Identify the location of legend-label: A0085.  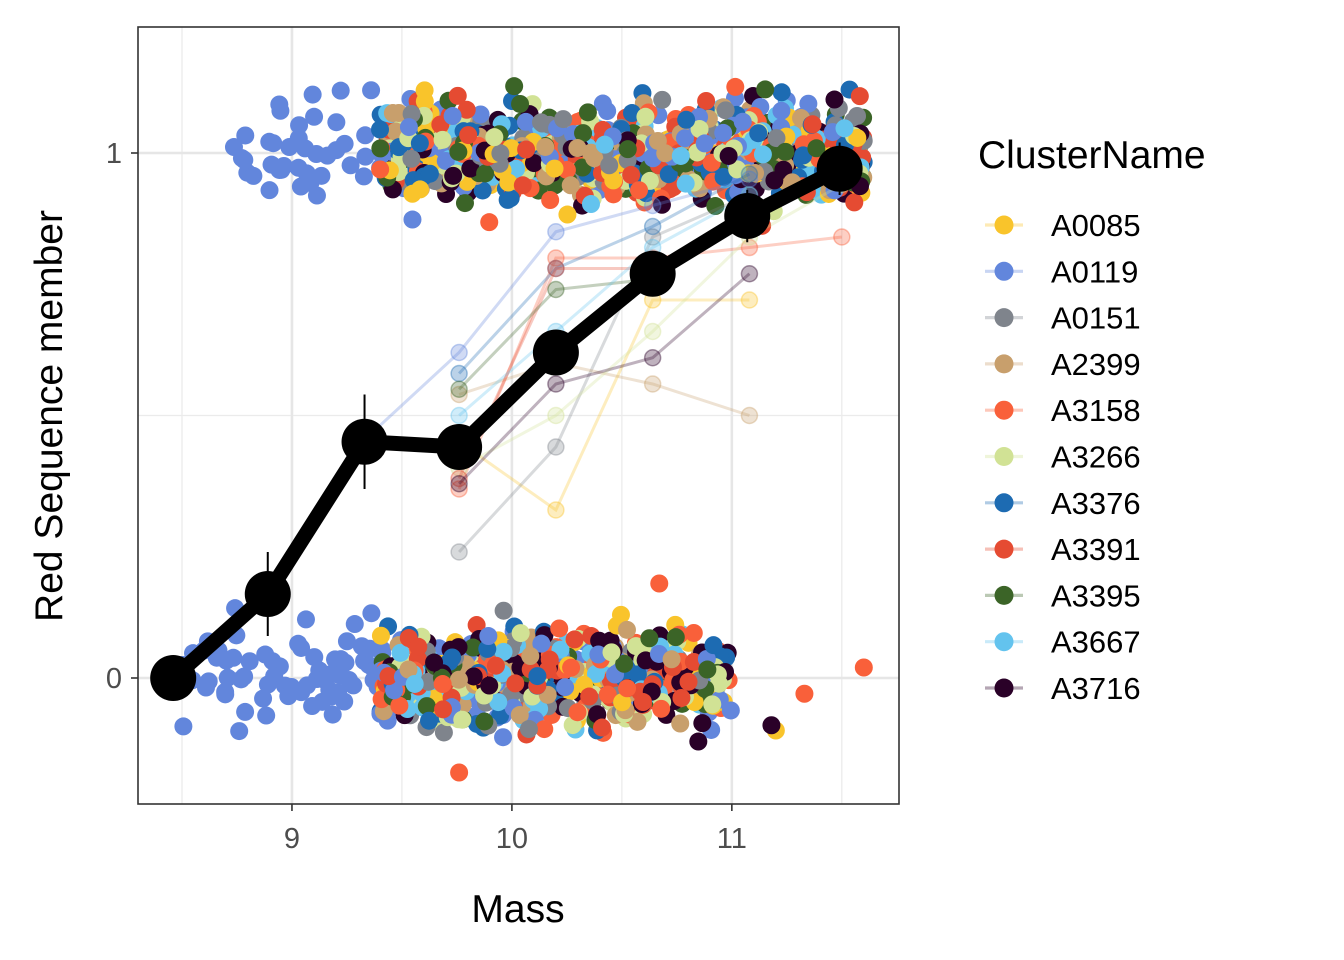
(1096, 225).